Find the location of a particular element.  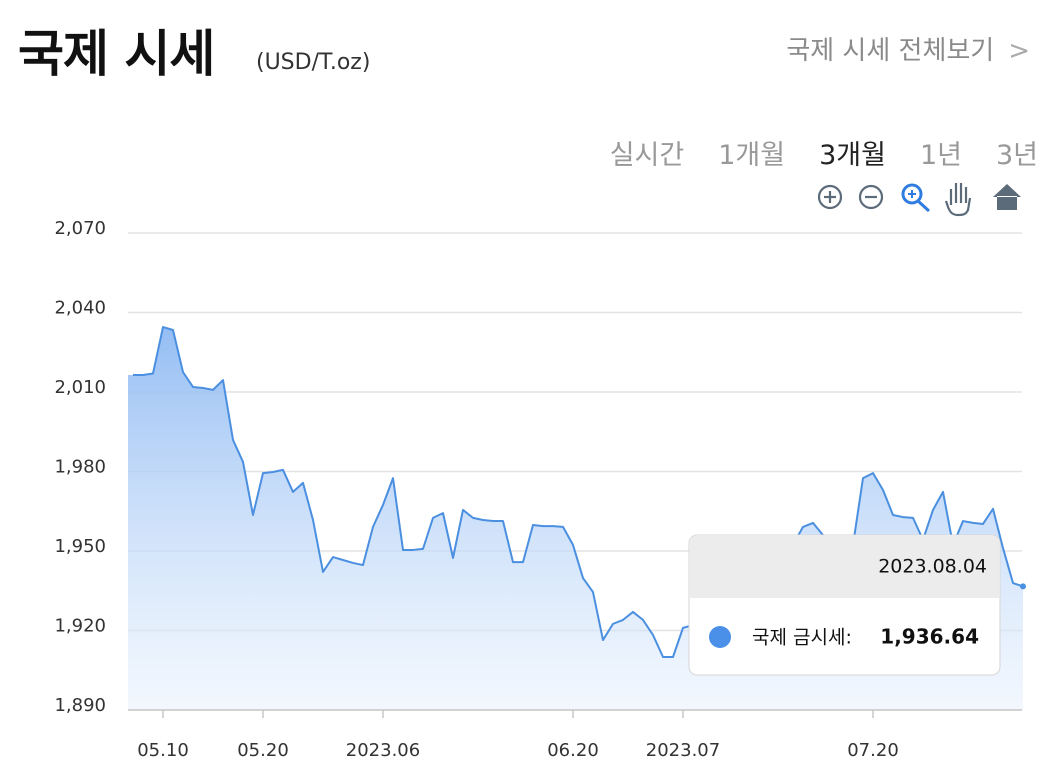

tooltip-label: 국제 금시세: is located at coordinates (802, 638).